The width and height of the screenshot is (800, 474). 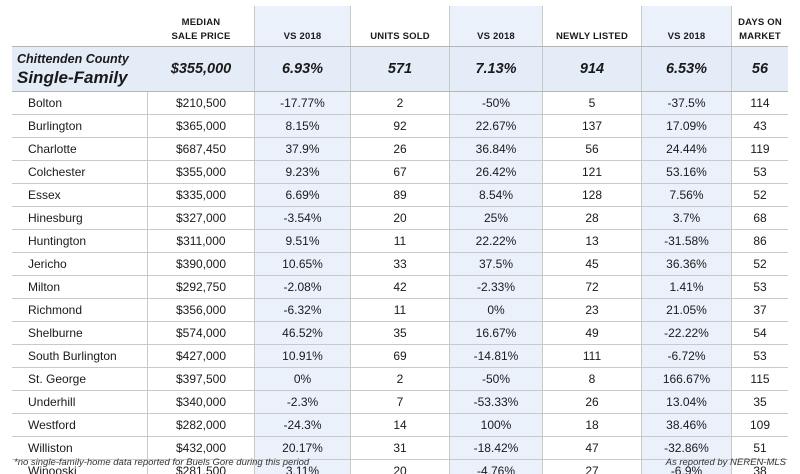 I want to click on median-sale-price-cell: $282,000, so click(x=201, y=425).